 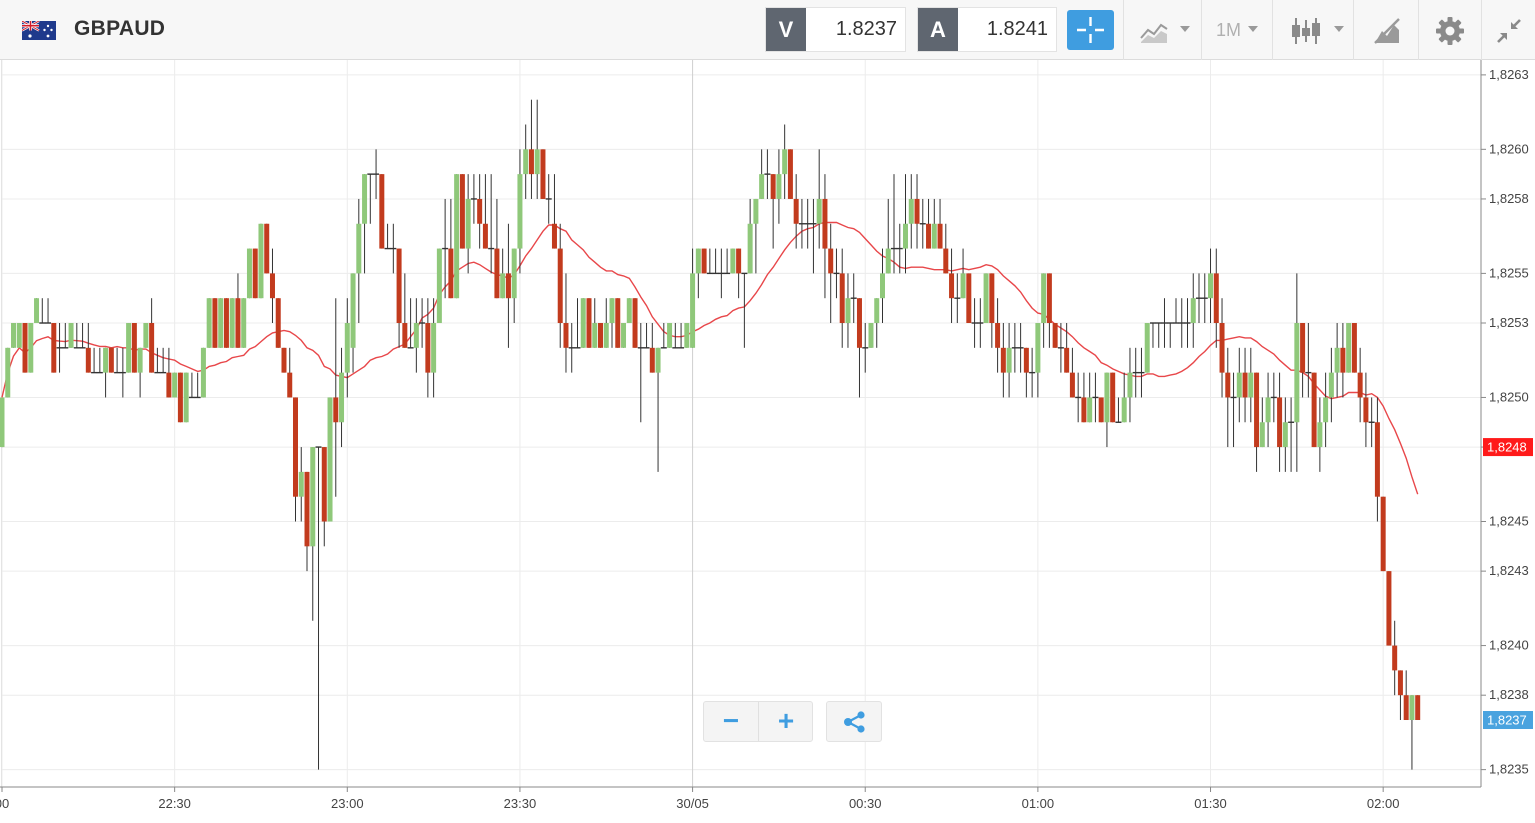 I want to click on crosshair-button, so click(x=1090, y=30).